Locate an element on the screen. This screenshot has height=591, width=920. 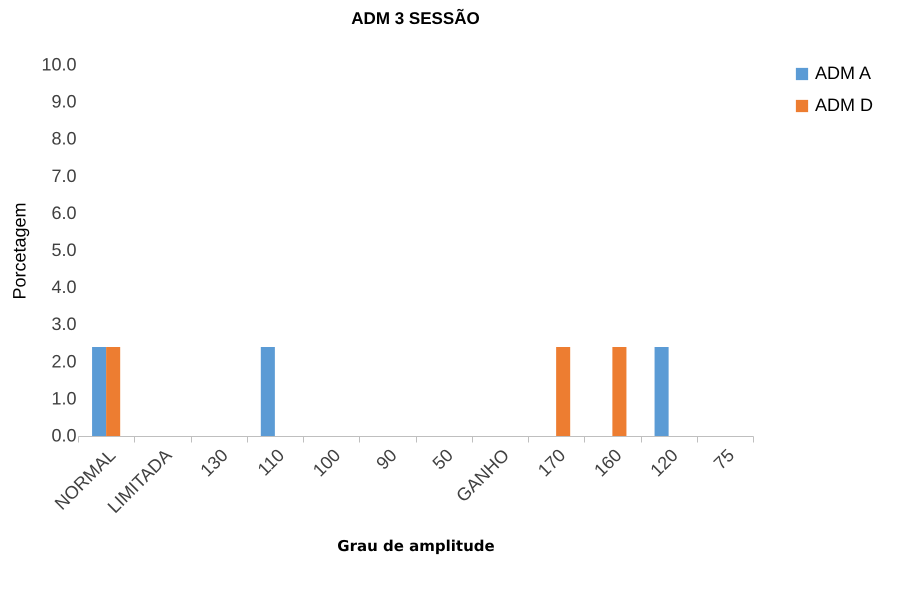
y-tick-label: 0.0 is located at coordinates (63, 436).